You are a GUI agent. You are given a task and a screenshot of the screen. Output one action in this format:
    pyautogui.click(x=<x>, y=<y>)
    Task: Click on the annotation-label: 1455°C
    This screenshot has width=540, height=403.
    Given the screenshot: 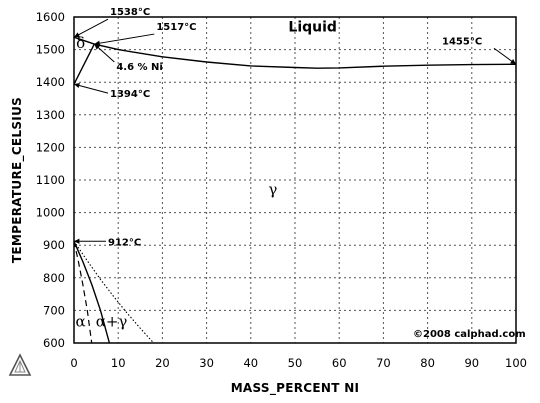 What is the action you would take?
    pyautogui.click(x=462, y=41)
    